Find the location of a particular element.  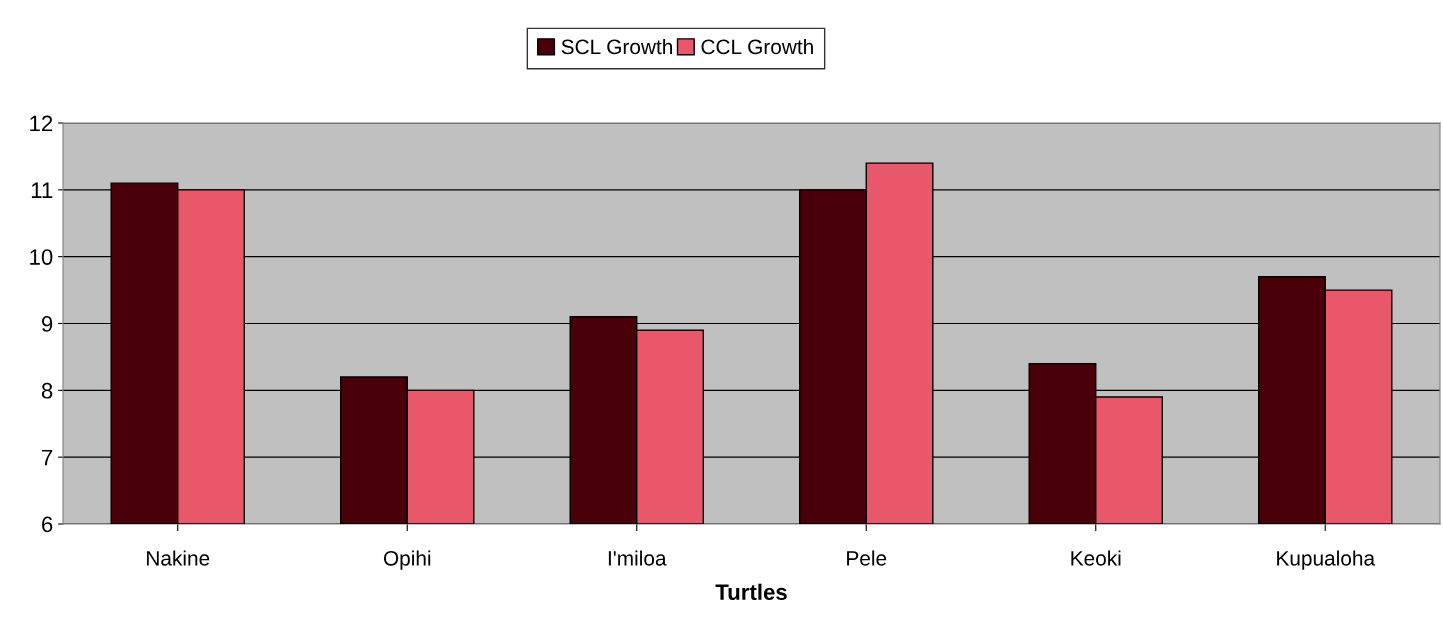

y-tick-label: 11 is located at coordinates (42, 190).